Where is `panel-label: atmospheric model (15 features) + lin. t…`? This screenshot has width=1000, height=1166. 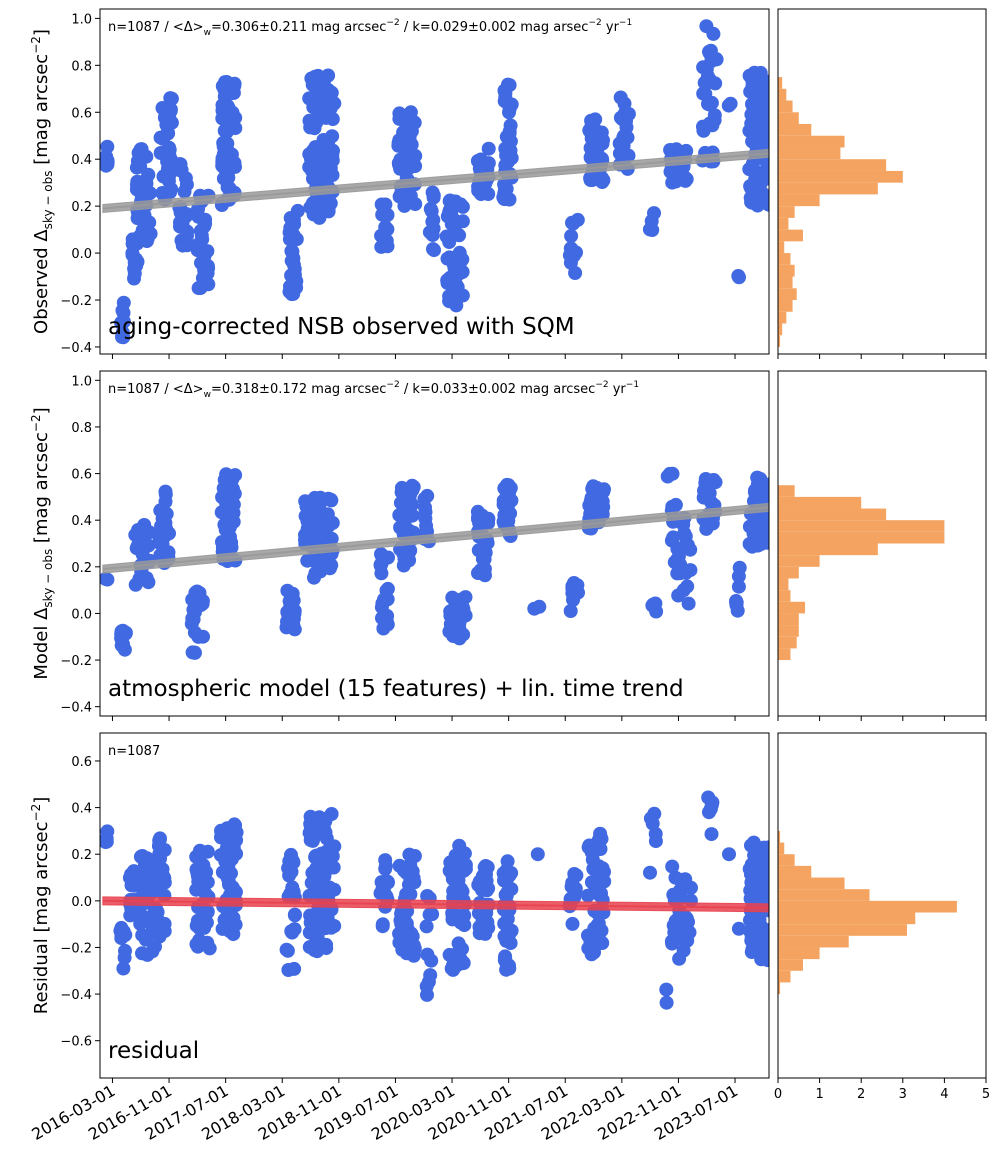
panel-label: atmospheric model (15 features) + lin. t… is located at coordinates (396, 689).